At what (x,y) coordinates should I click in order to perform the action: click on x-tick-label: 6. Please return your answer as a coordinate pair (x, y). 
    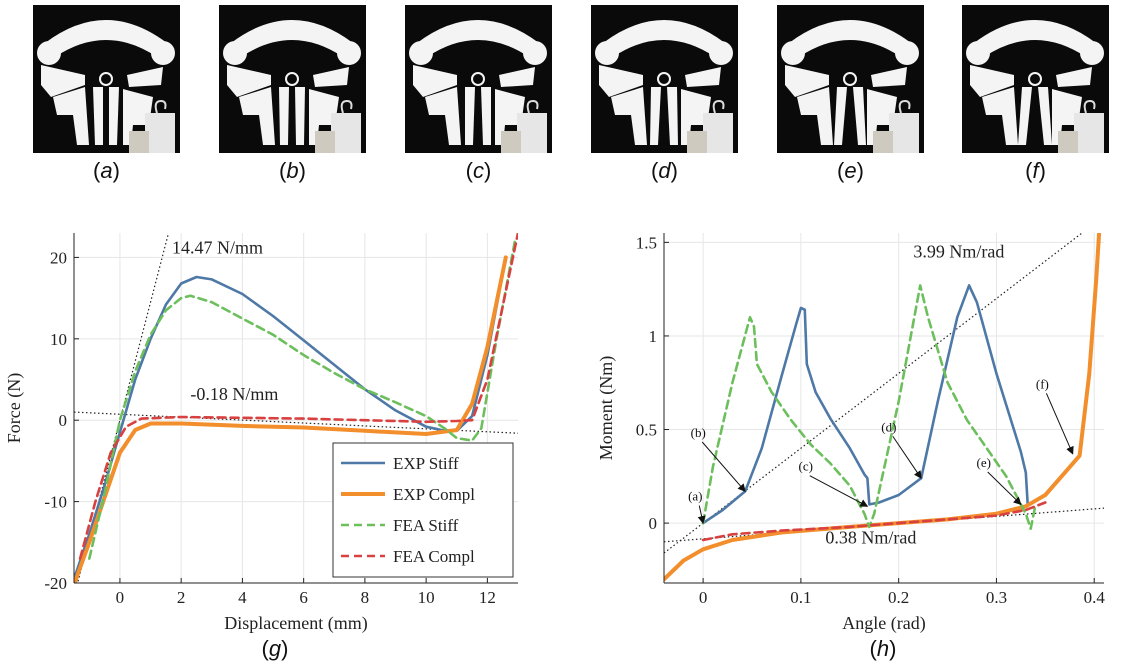
    Looking at the image, I should click on (303, 597).